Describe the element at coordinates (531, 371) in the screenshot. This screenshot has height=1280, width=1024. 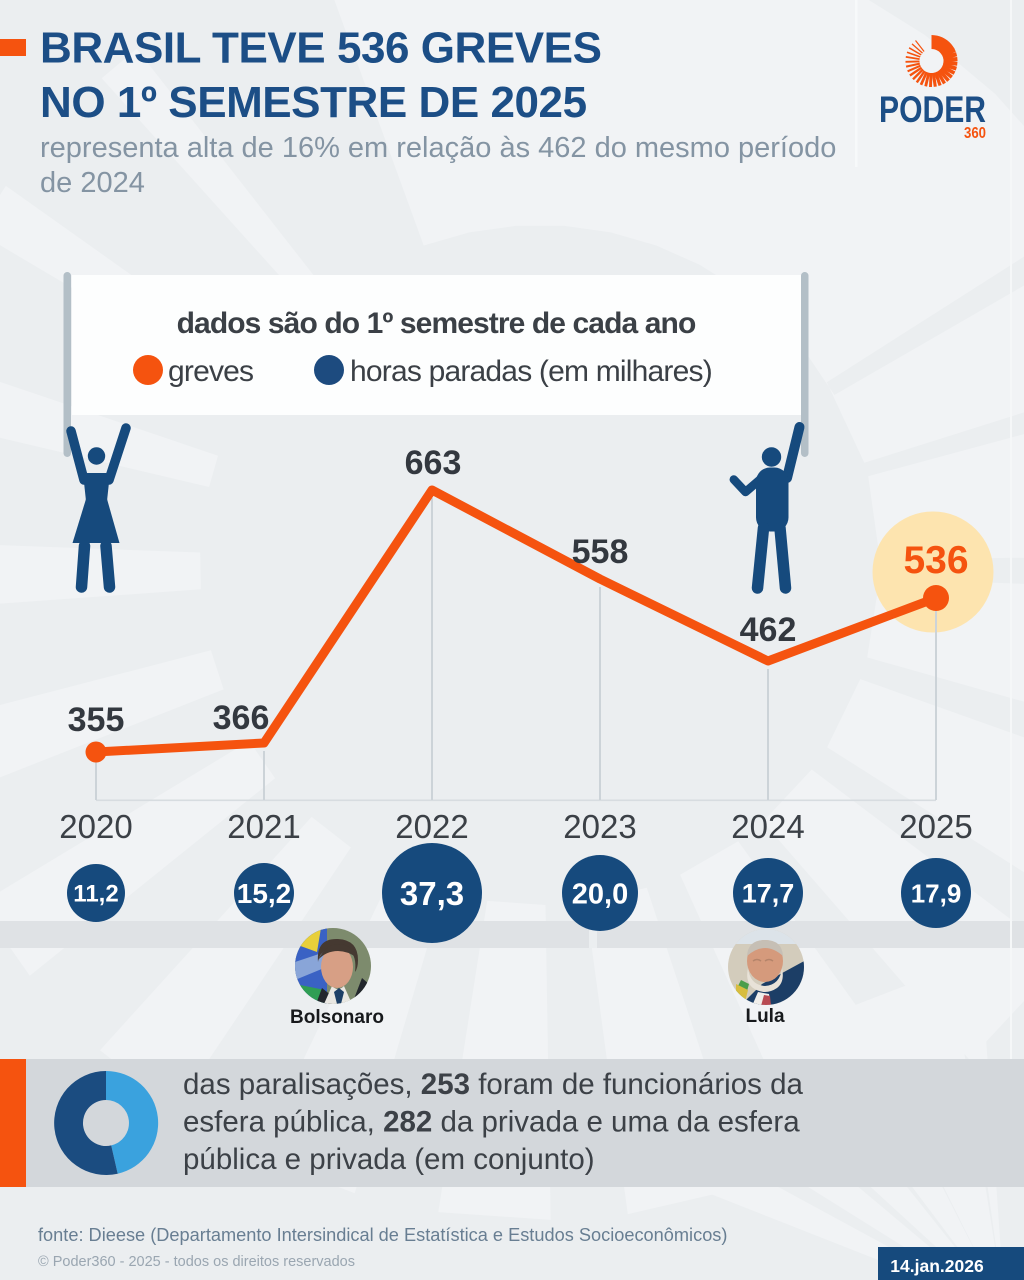
I see `svg-text: horas paradas (em milhares)` at that location.